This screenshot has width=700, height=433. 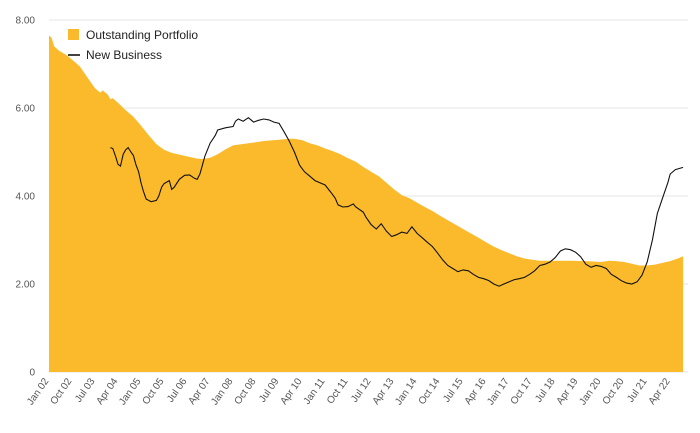 What do you see at coordinates (568, 391) in the screenshot?
I see `x-tick-label: Apr 19` at bounding box center [568, 391].